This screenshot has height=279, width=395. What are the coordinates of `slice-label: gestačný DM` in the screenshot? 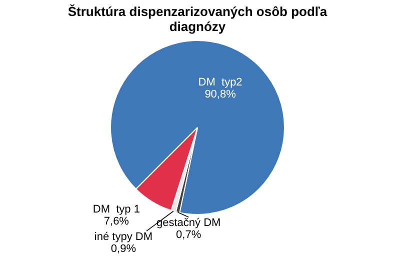 It's located at (188, 223).